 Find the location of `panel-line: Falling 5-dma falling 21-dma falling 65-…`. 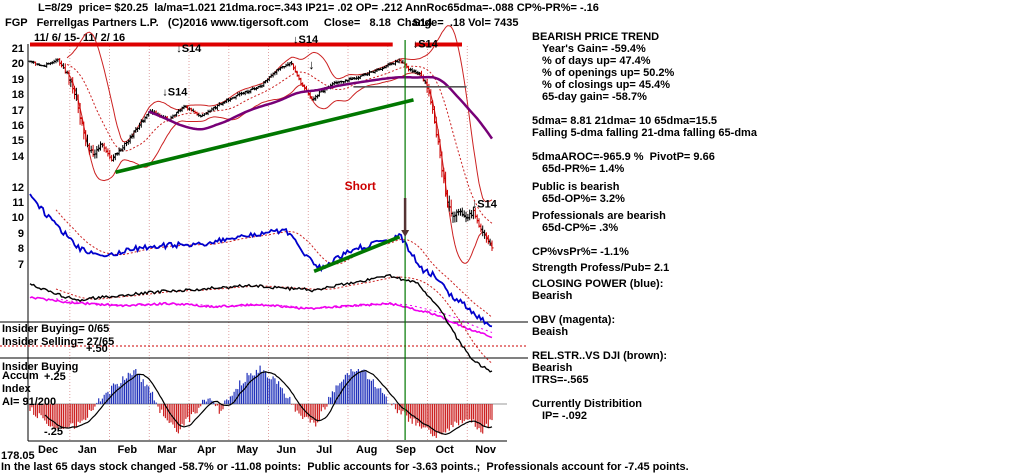

panel-line: Falling 5-dma falling 21-dma falling 65-… is located at coordinates (644, 133).